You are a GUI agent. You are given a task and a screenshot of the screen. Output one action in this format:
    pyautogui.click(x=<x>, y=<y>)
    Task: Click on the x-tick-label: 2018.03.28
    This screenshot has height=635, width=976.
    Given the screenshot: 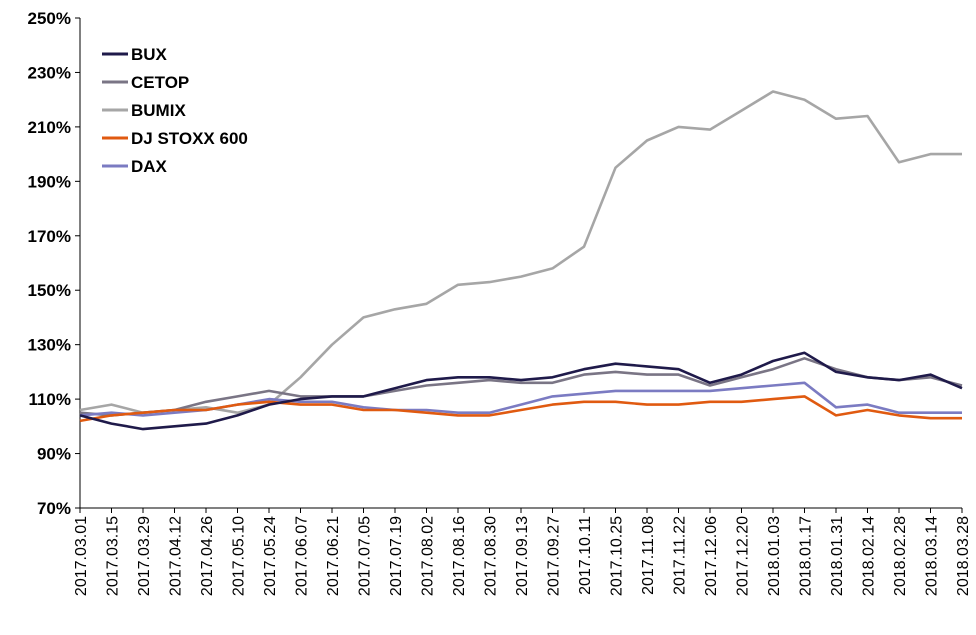 What is the action you would take?
    pyautogui.click(x=963, y=556)
    